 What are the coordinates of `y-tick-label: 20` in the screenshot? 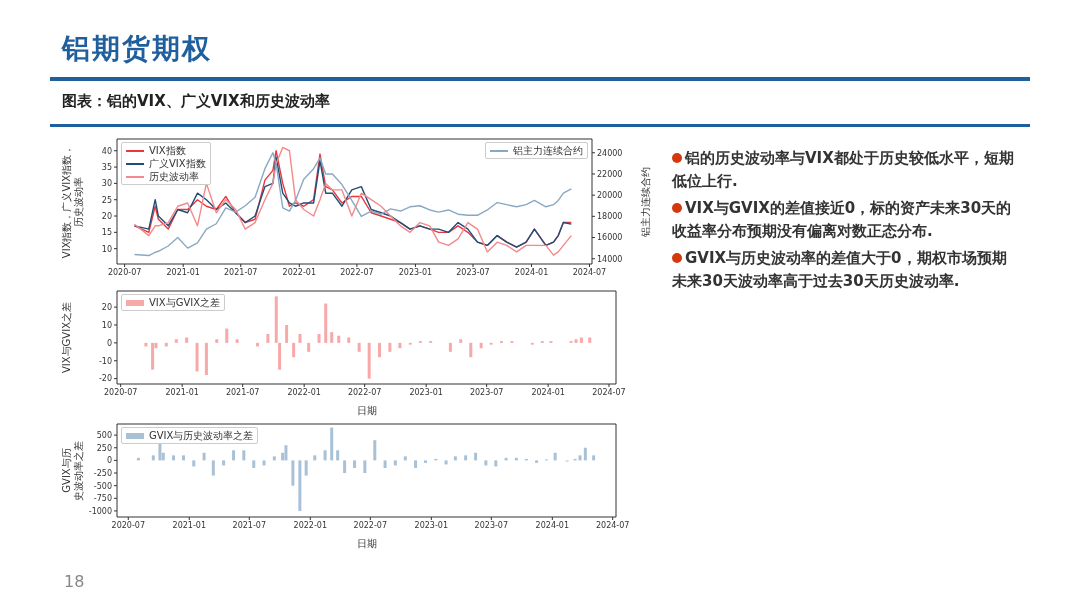 It's located at (106, 307).